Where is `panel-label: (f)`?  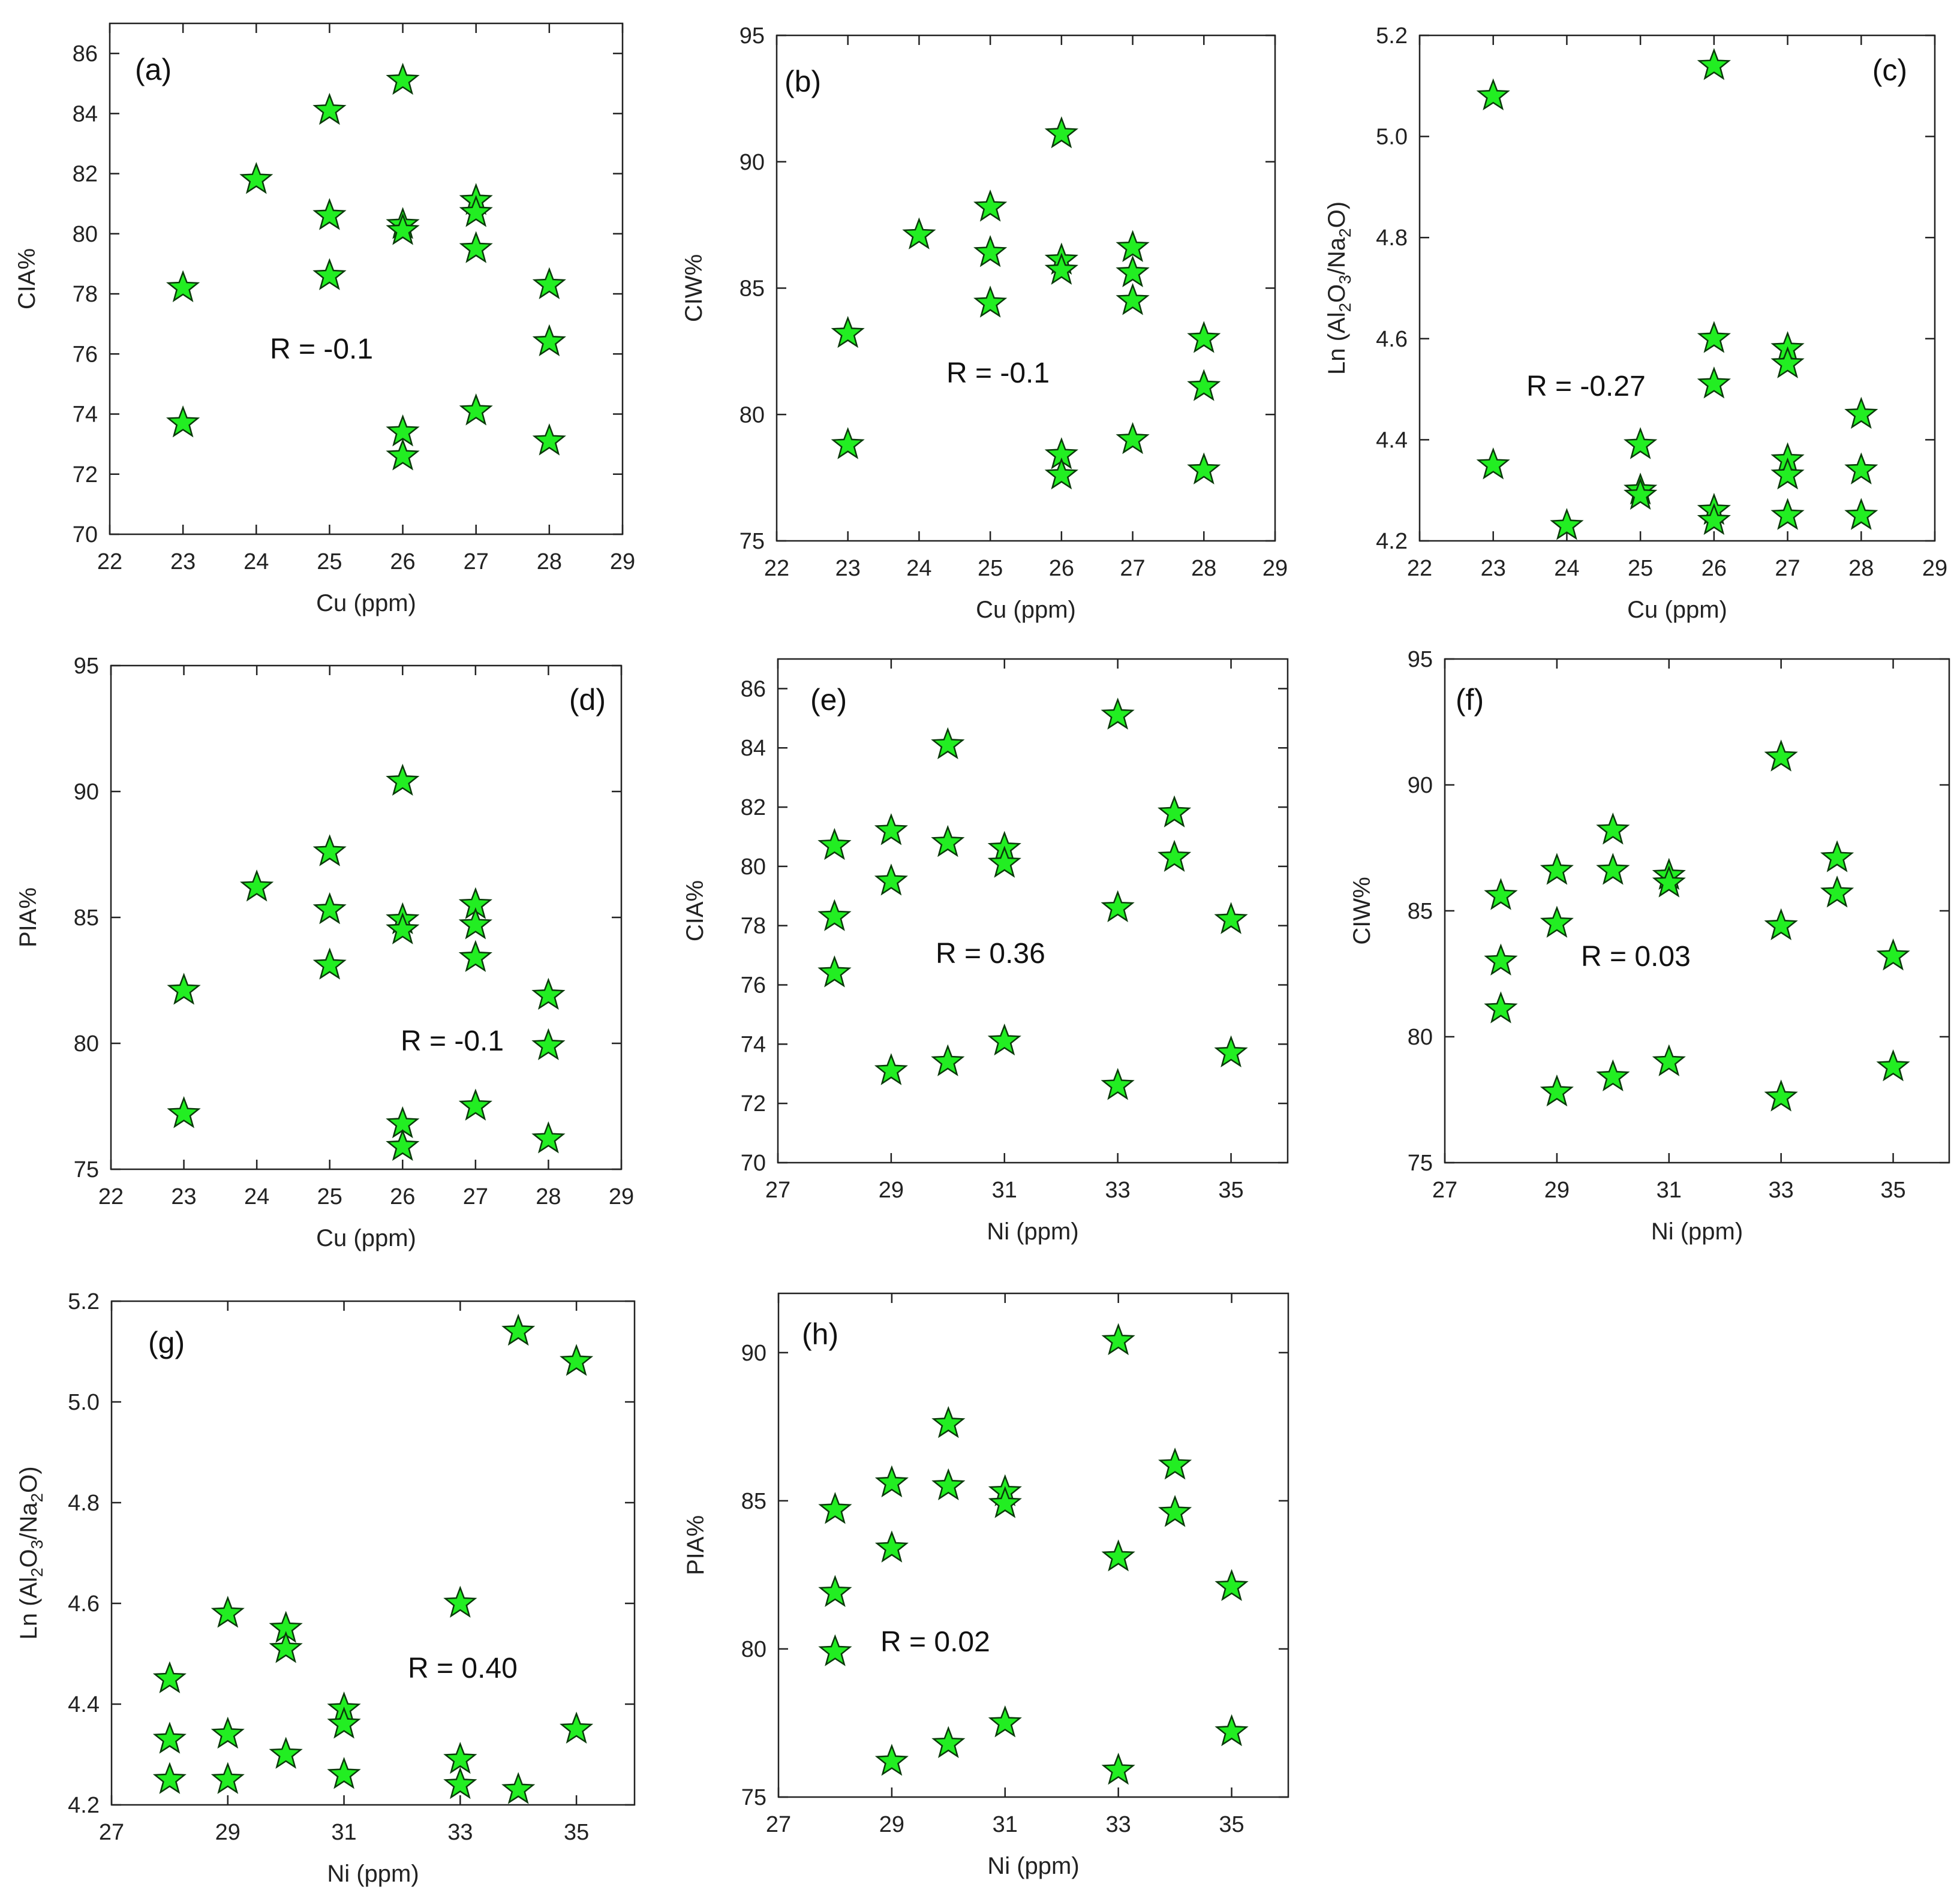 panel-label: (f) is located at coordinates (1470, 700).